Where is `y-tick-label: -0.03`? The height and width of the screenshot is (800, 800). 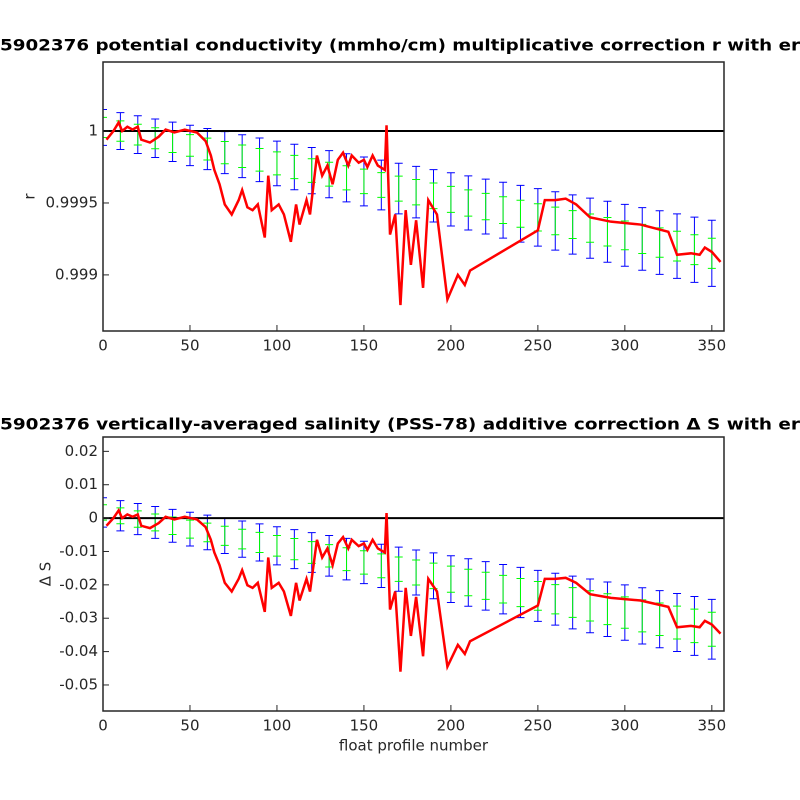
y-tick-label: -0.03 is located at coordinates (78, 618).